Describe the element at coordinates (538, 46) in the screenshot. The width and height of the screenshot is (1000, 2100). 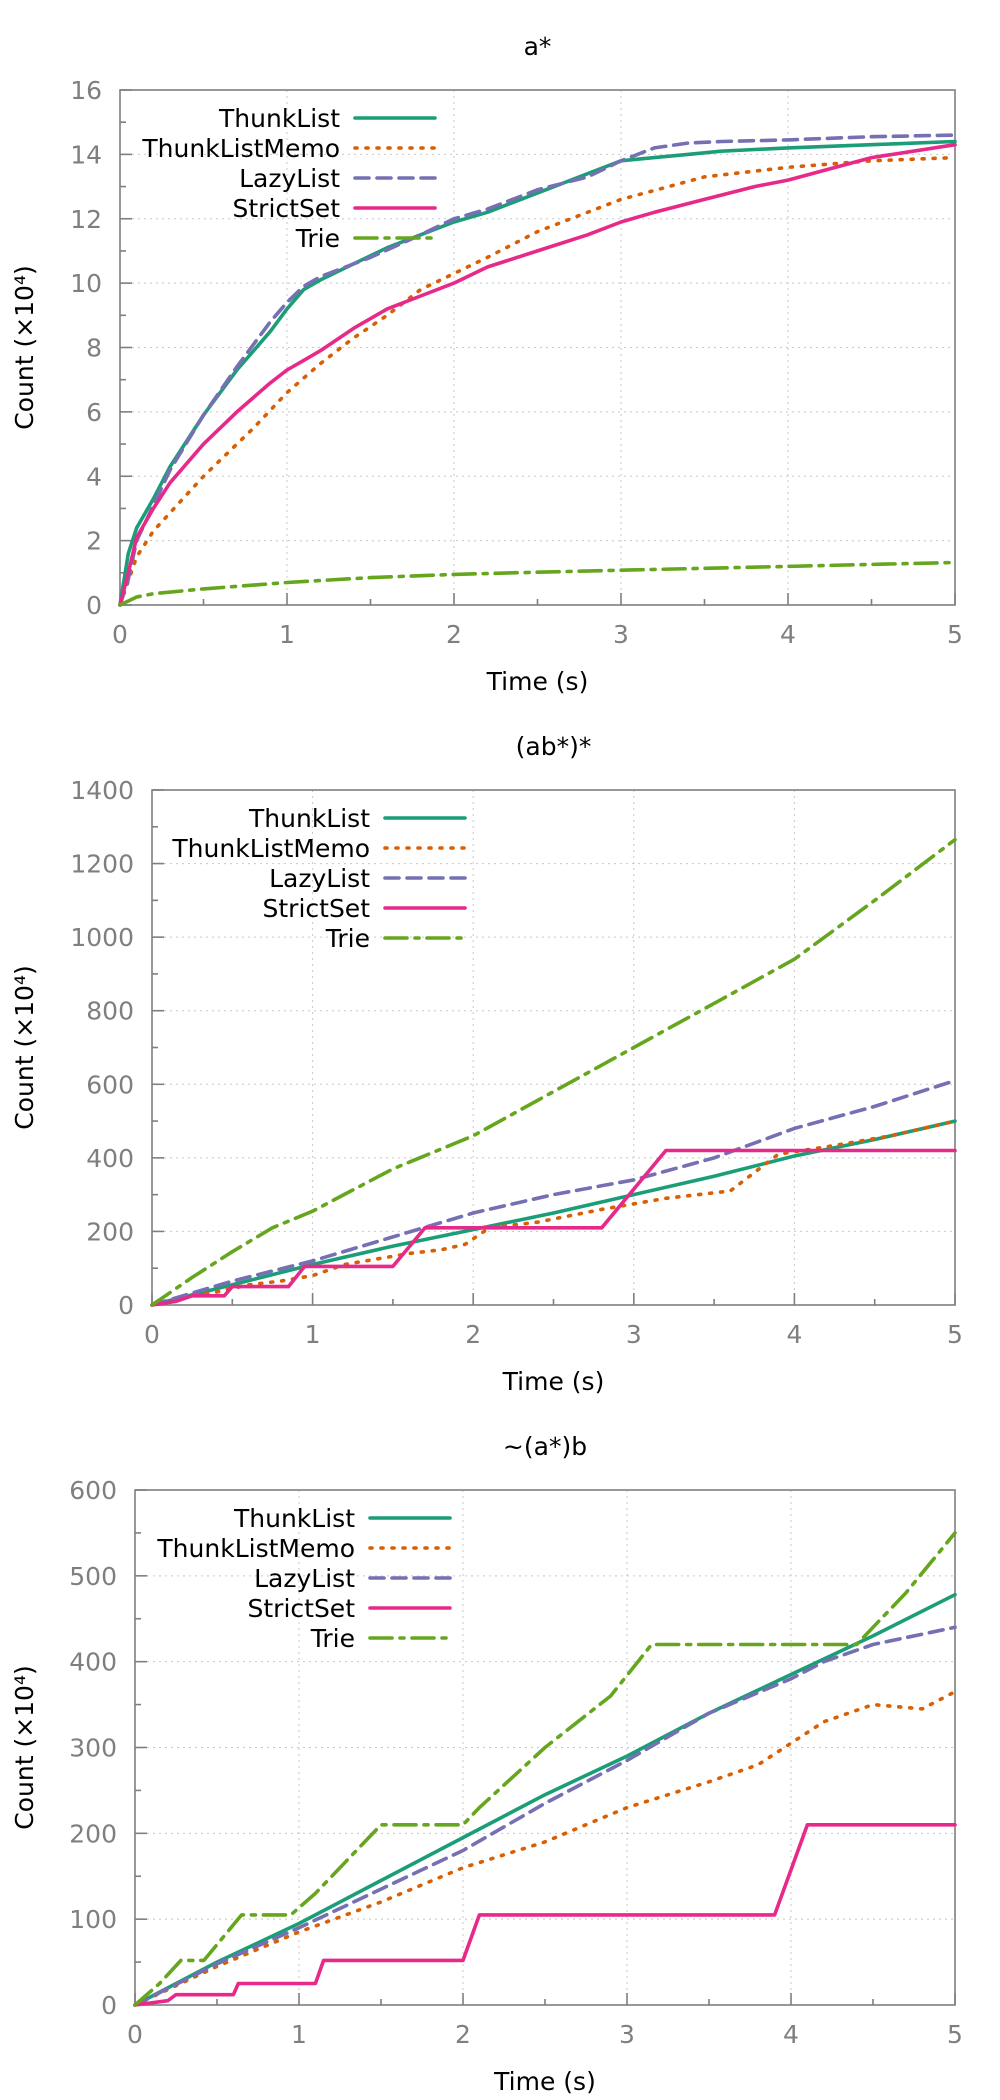
I see `chart-title: a*` at that location.